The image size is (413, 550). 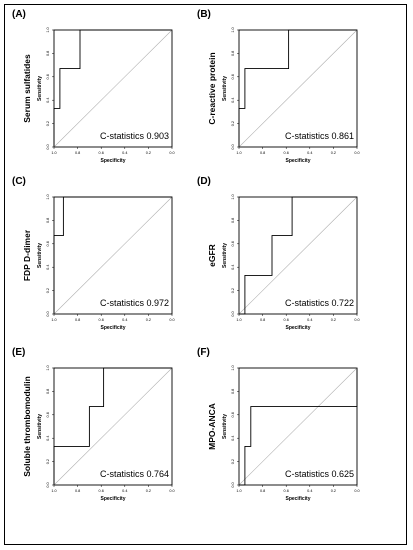 What do you see at coordinates (203, 352) in the screenshot?
I see `panel-label: (F)` at bounding box center [203, 352].